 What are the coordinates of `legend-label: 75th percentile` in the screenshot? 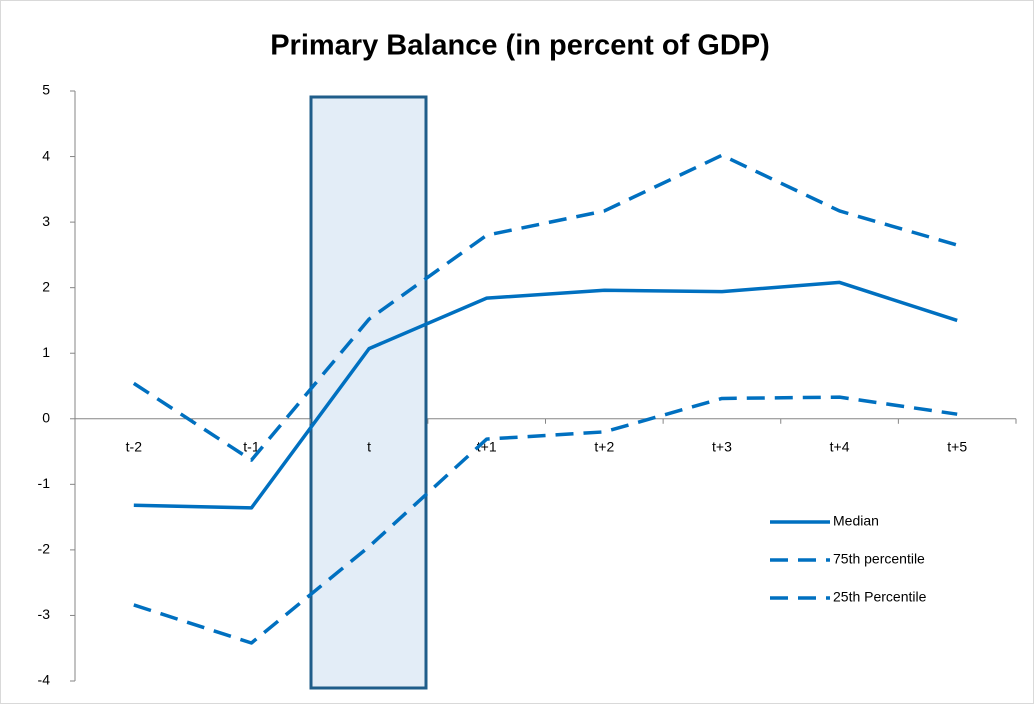 It's located at (879, 559).